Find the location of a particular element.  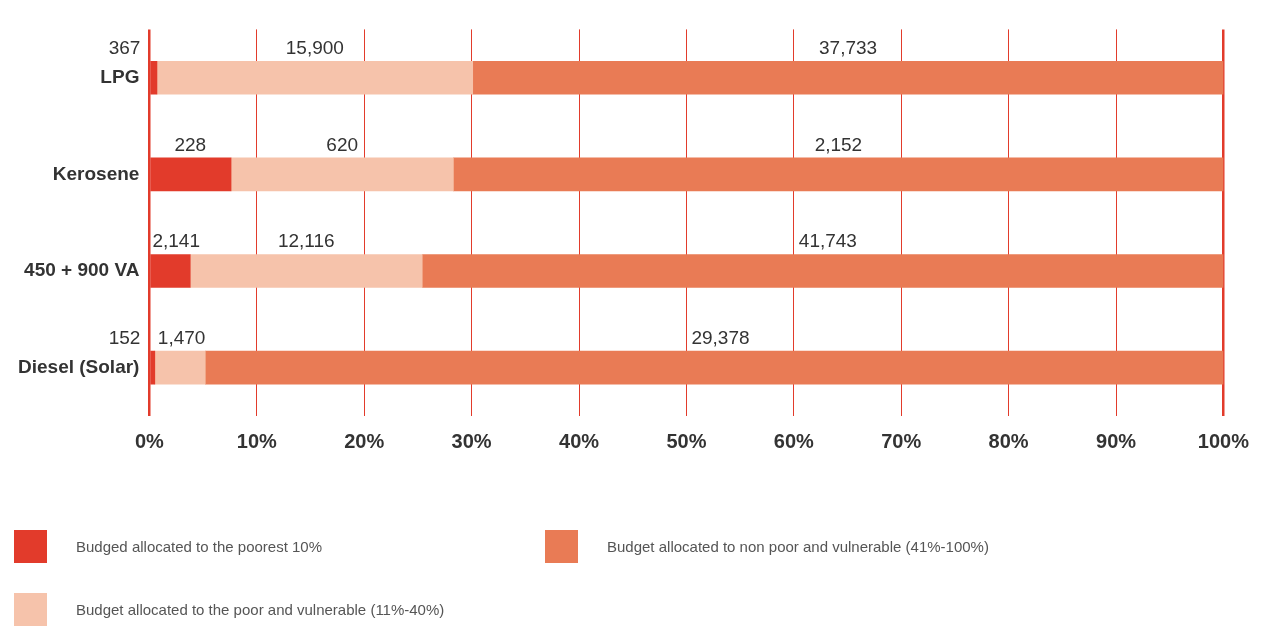

y-tick-label: Kerosene is located at coordinates (96, 173).